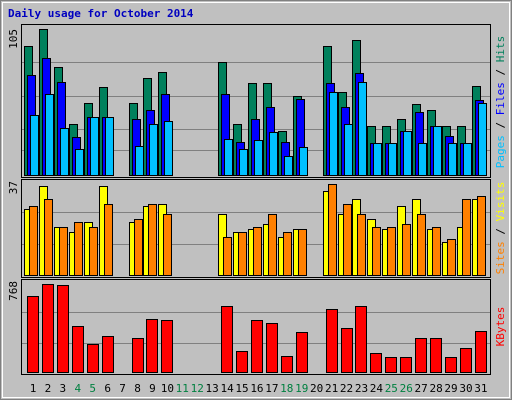 Image resolution: width=512 pixels, height=400 pixels. I want to click on x-tick-label: 14, so click(227, 388).